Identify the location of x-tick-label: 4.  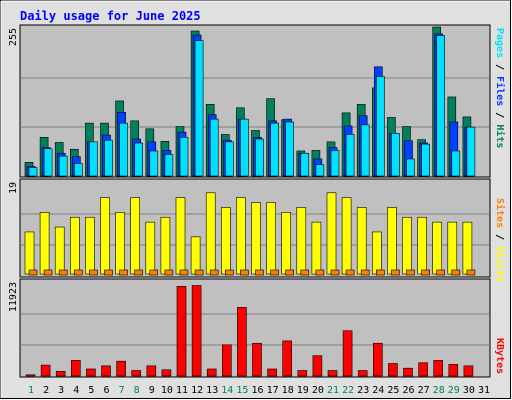
(76, 390).